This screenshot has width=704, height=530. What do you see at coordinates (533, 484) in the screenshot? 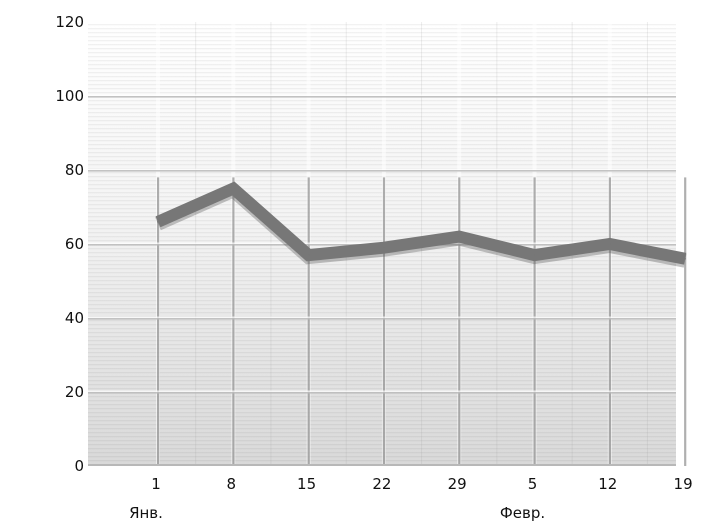
I see `x-tick-label: 5` at bounding box center [533, 484].